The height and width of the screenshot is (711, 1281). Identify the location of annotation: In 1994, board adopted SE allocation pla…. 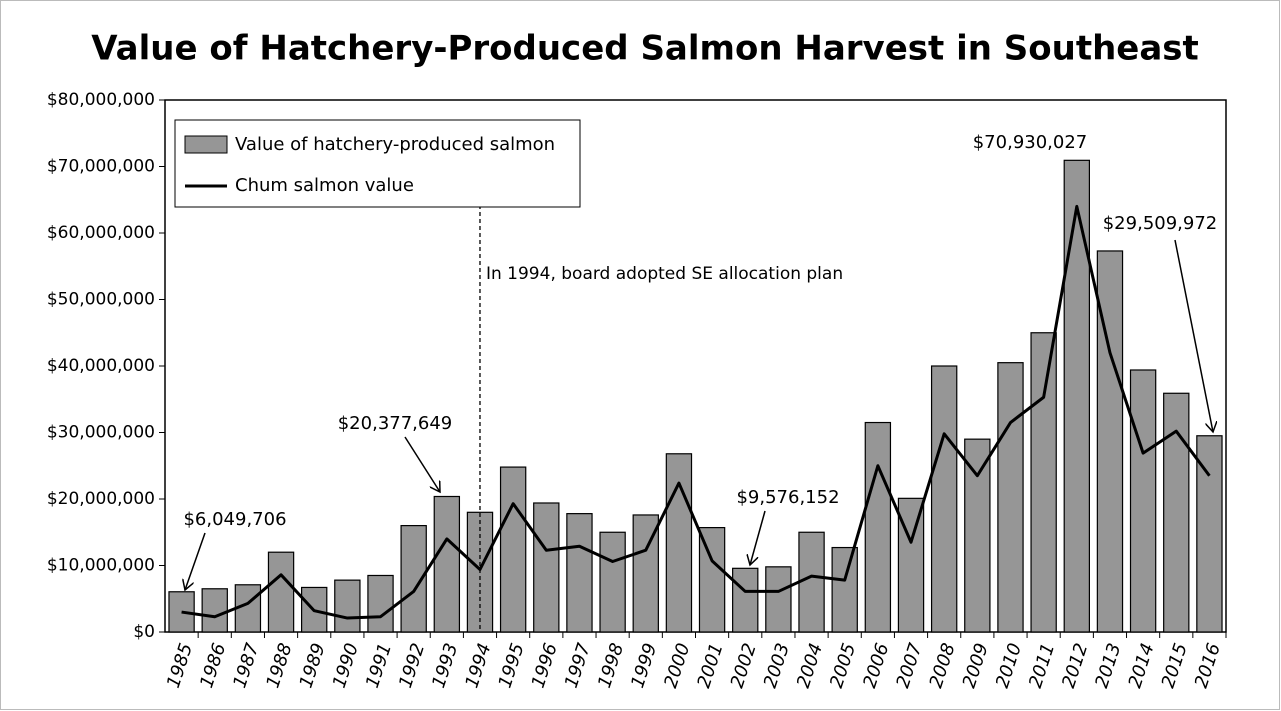
(664, 274).